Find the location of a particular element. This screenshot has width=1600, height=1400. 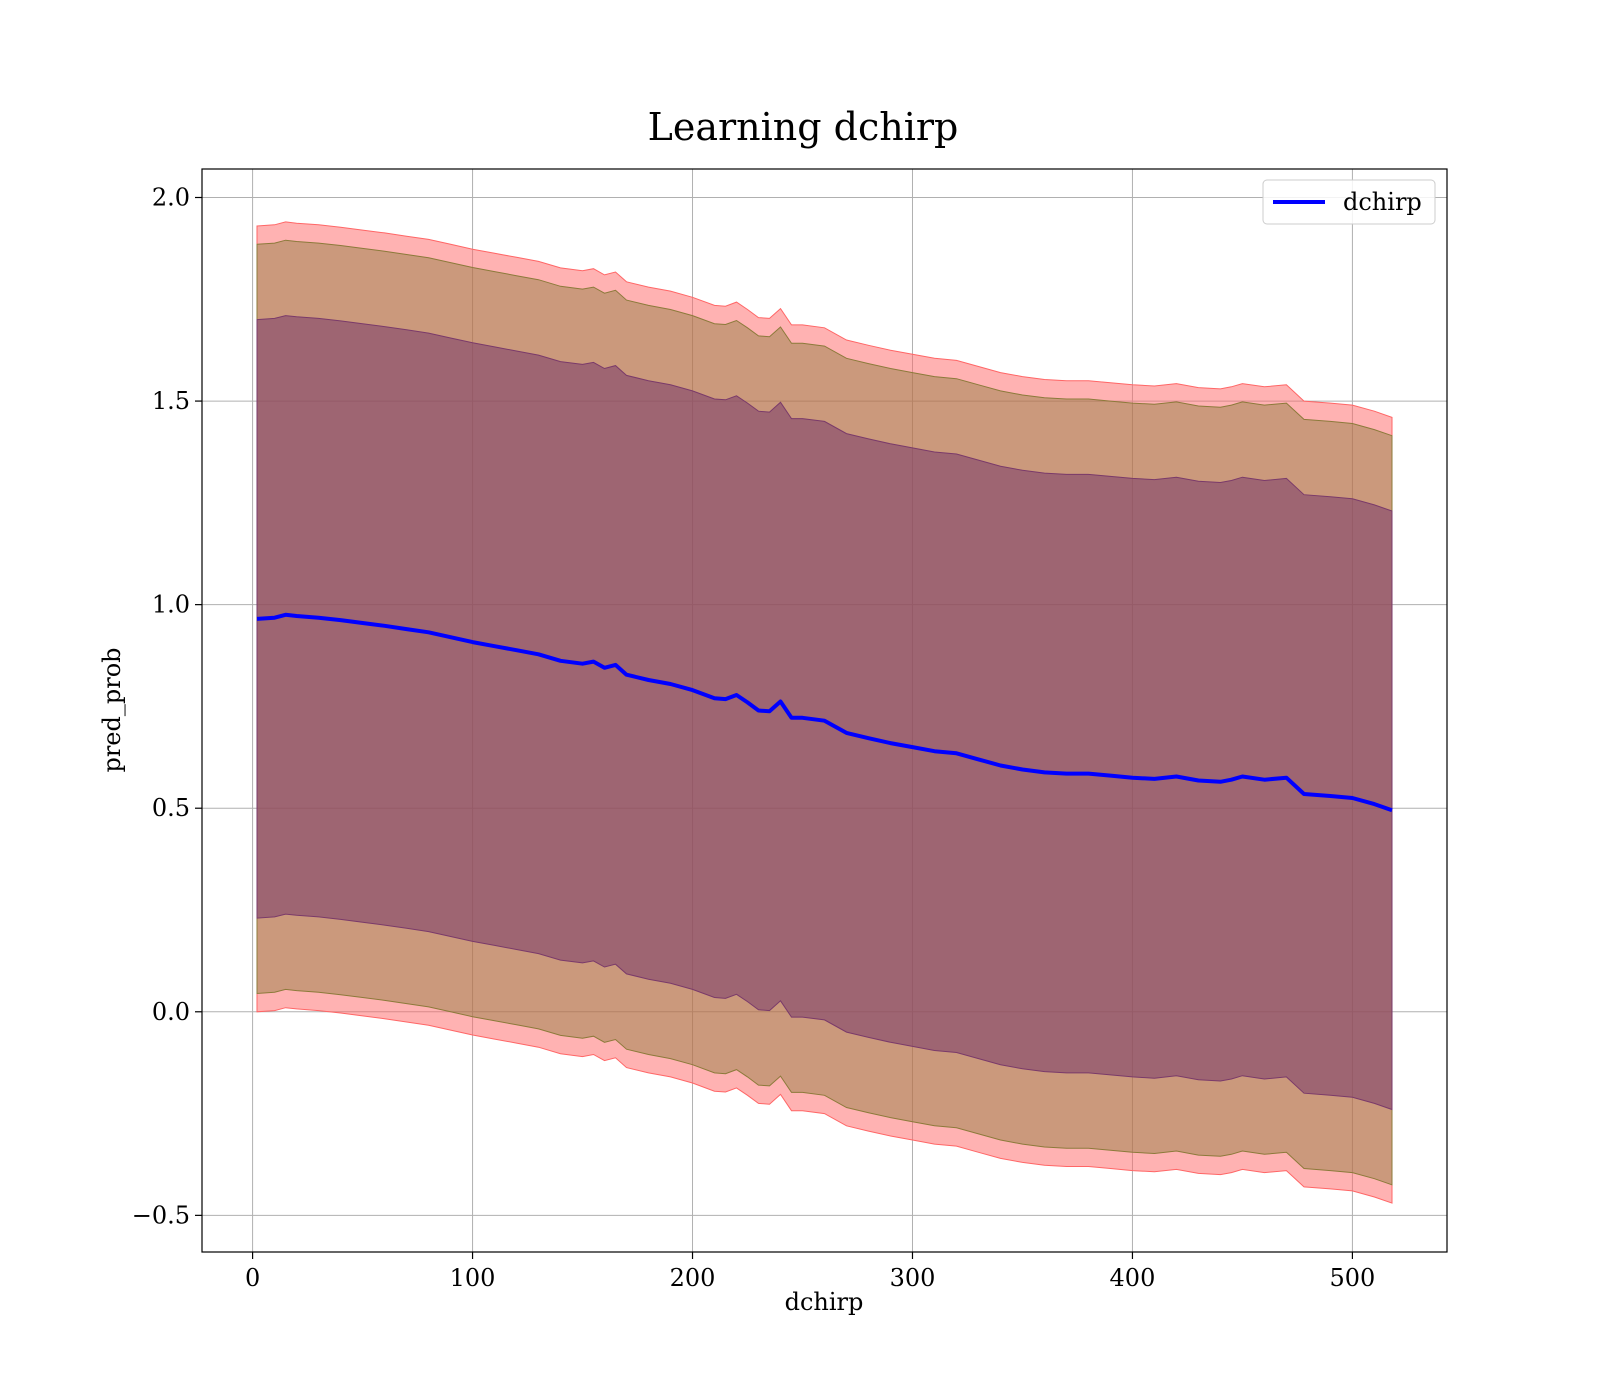

x-tick-label-2: 200 is located at coordinates (693, 1278).